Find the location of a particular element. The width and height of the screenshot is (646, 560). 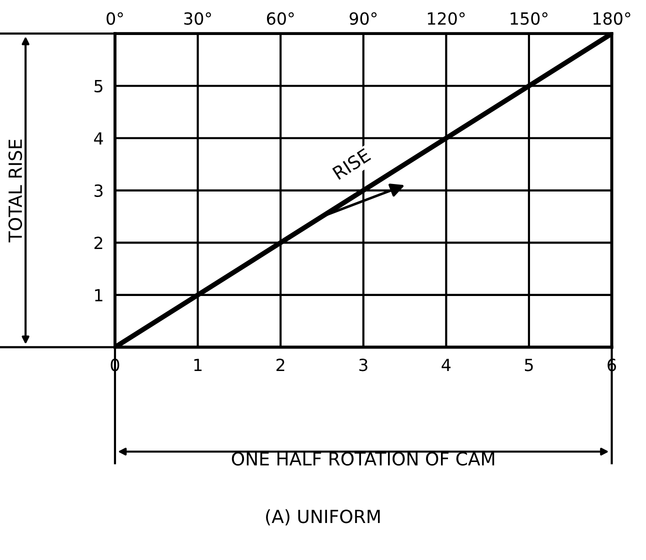

x-tick-label: 1 is located at coordinates (198, 364).